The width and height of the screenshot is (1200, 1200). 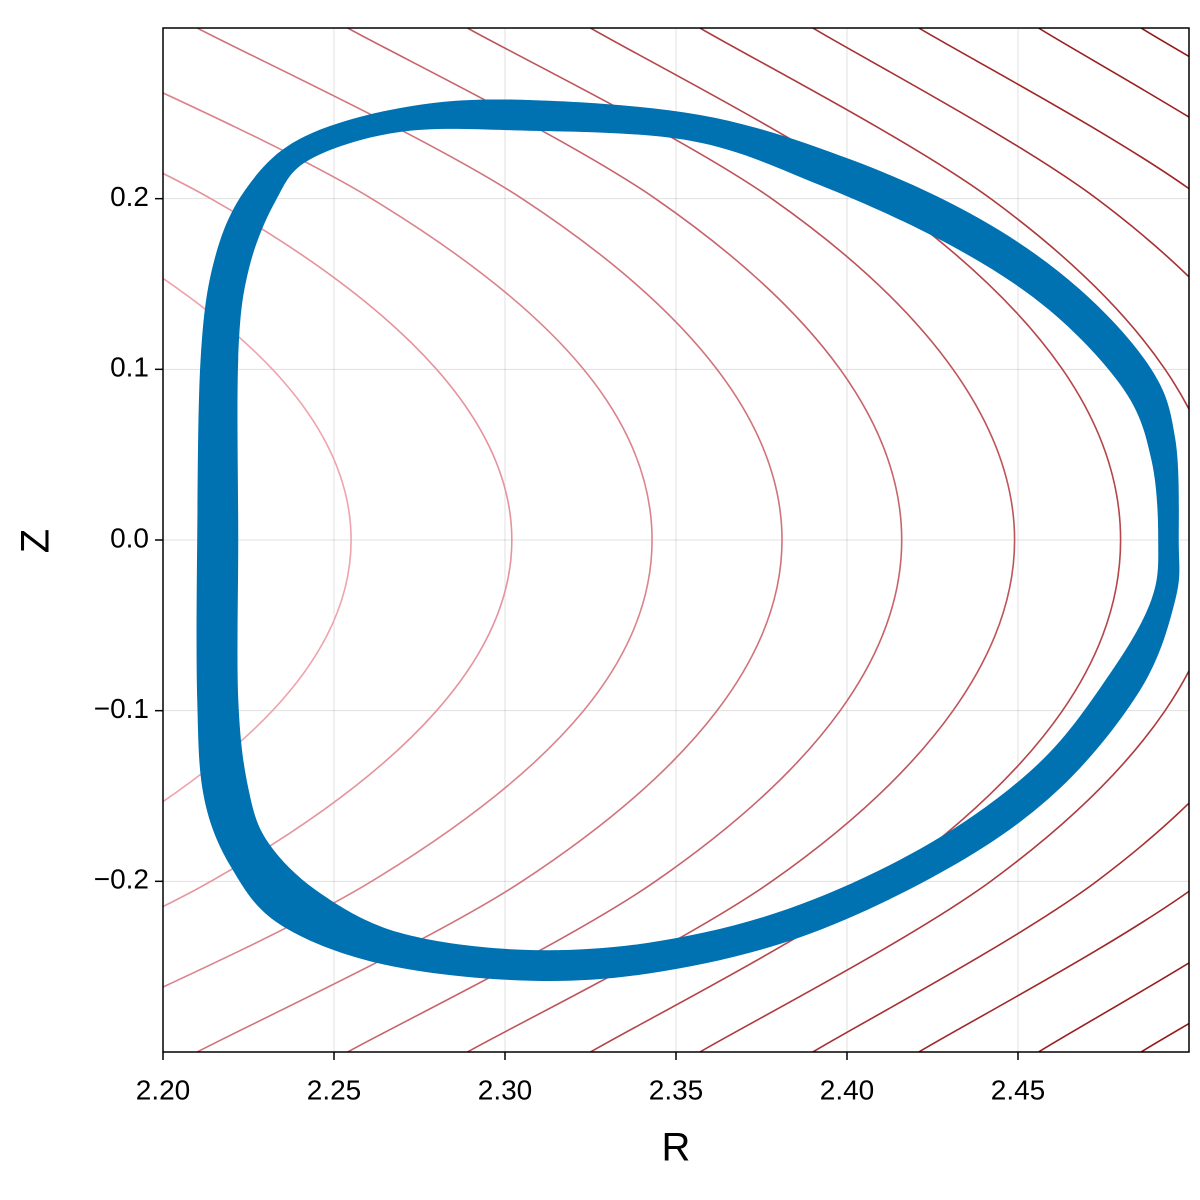 What do you see at coordinates (36, 541) in the screenshot?
I see `y-axis-label: Z` at bounding box center [36, 541].